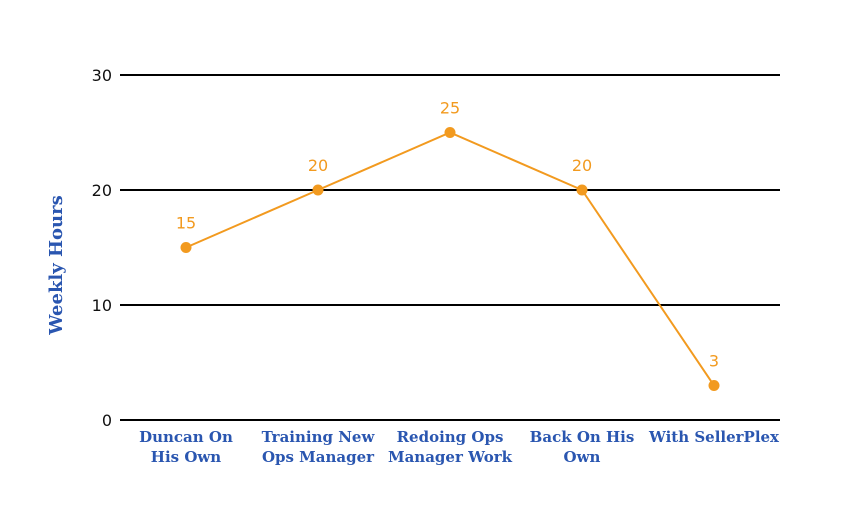 The image size is (851, 517). Describe the element at coordinates (450, 437) in the screenshot. I see `x-tick-label-line: Redoing Ops` at that location.